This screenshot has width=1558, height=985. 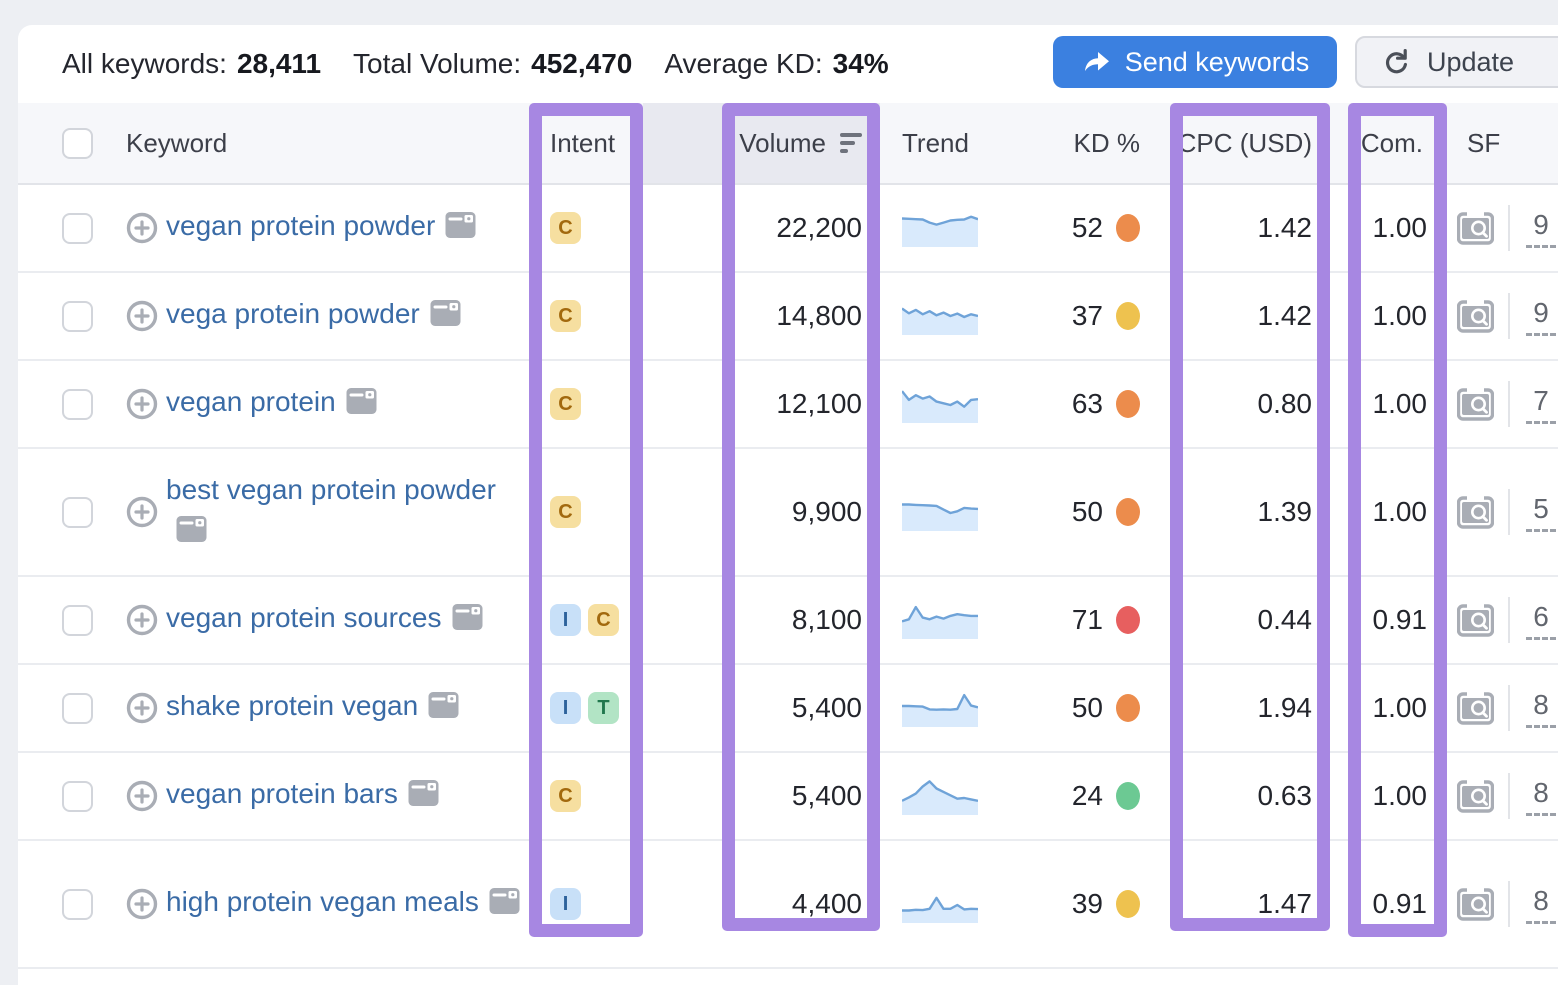 I want to click on volume-value: 14,800, so click(x=819, y=315).